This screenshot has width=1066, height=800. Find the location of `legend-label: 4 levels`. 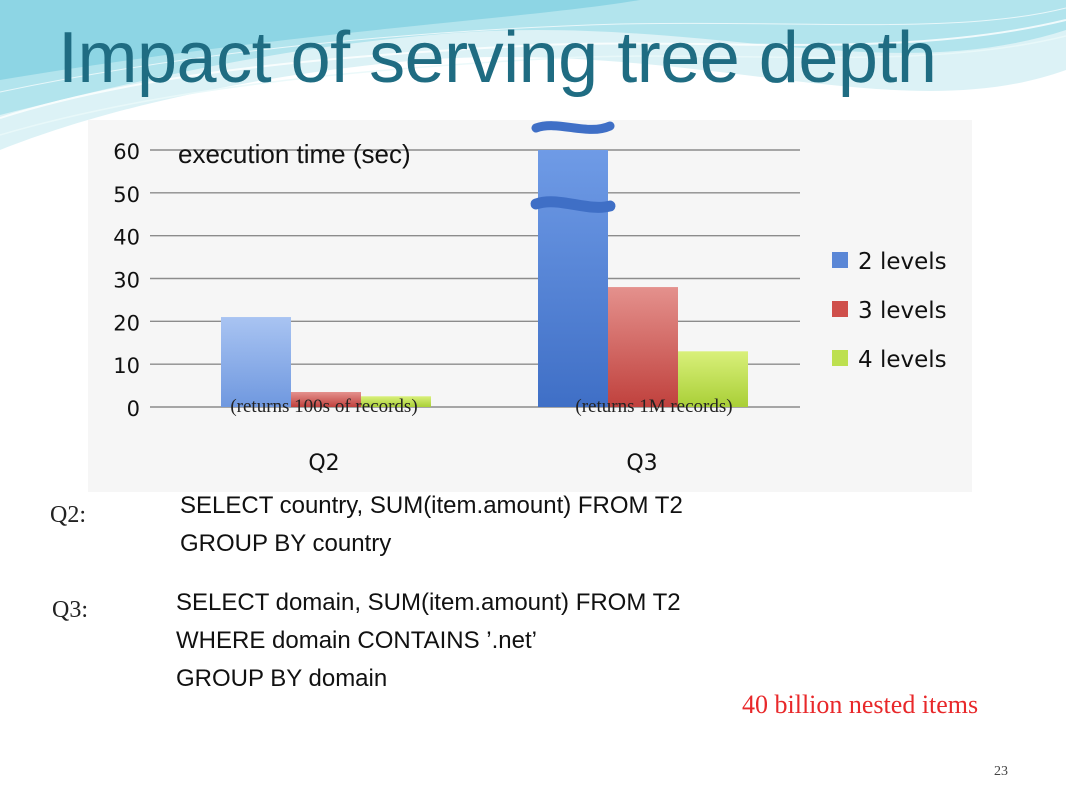

legend-label: 4 levels is located at coordinates (902, 360).